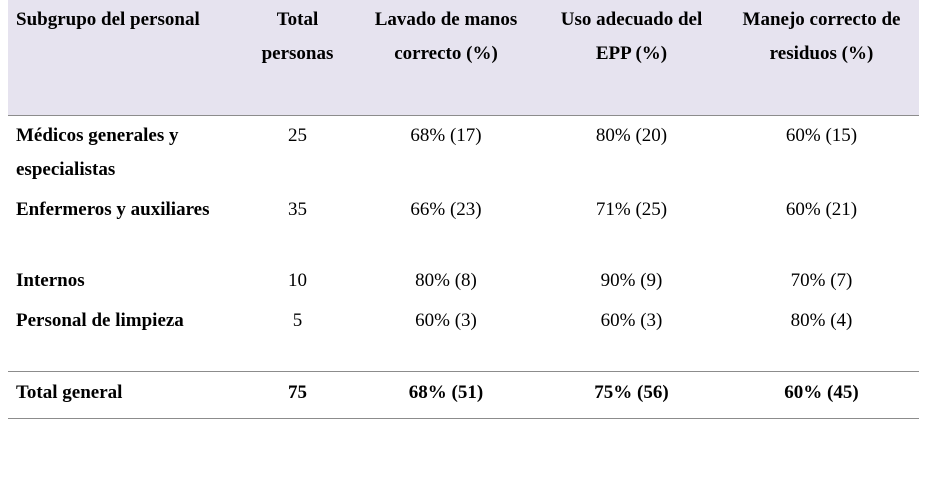  I want to click on header-ppe-use: Uso adecuado del EPP (%), so click(631, 58).